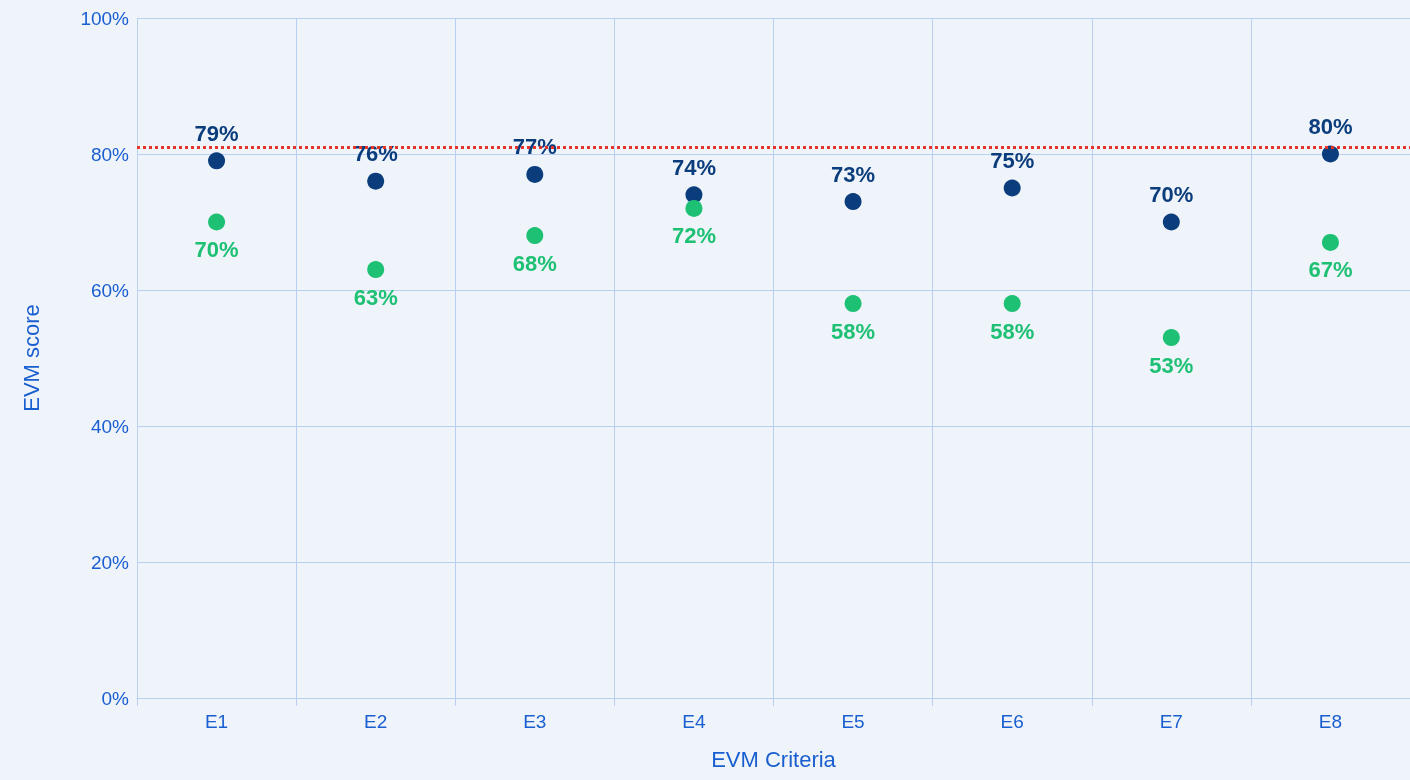 This screenshot has width=1410, height=780. I want to click on x-tick-label: E3, so click(535, 721).